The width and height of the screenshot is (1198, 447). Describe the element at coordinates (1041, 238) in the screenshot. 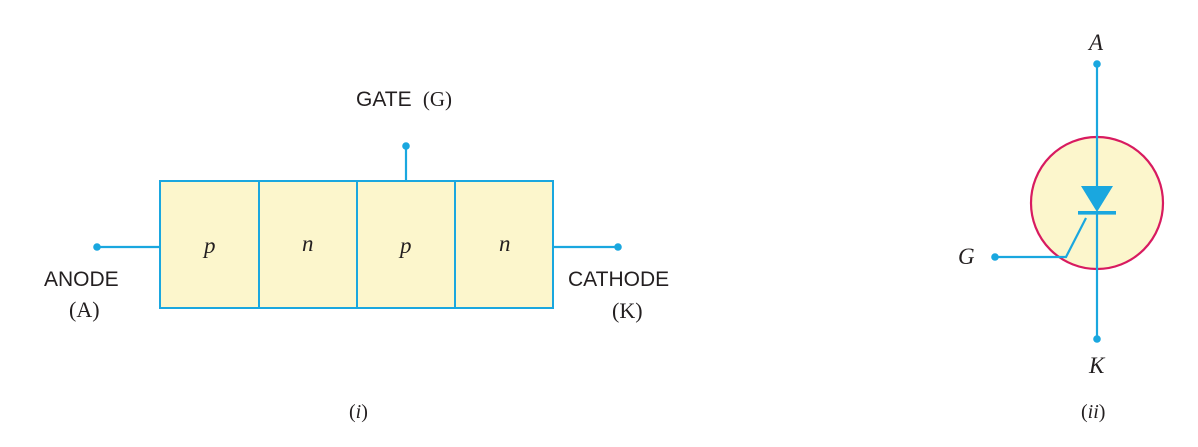

I see `gate-lead-ii` at that location.